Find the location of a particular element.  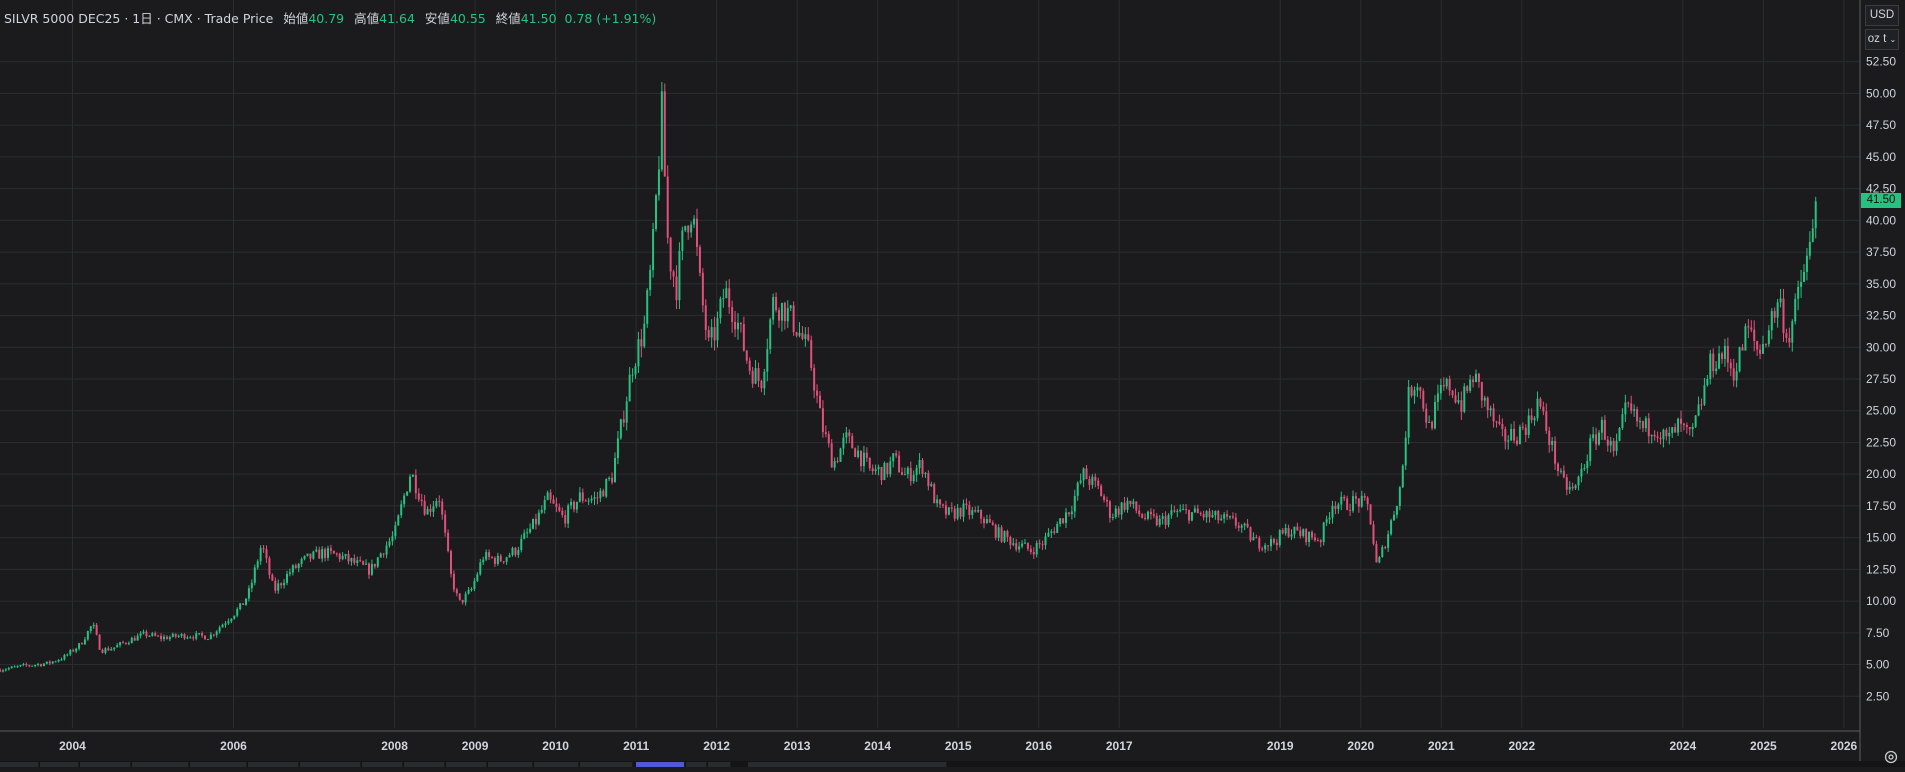

y-tick-label: 25.00 is located at coordinates (1881, 411).